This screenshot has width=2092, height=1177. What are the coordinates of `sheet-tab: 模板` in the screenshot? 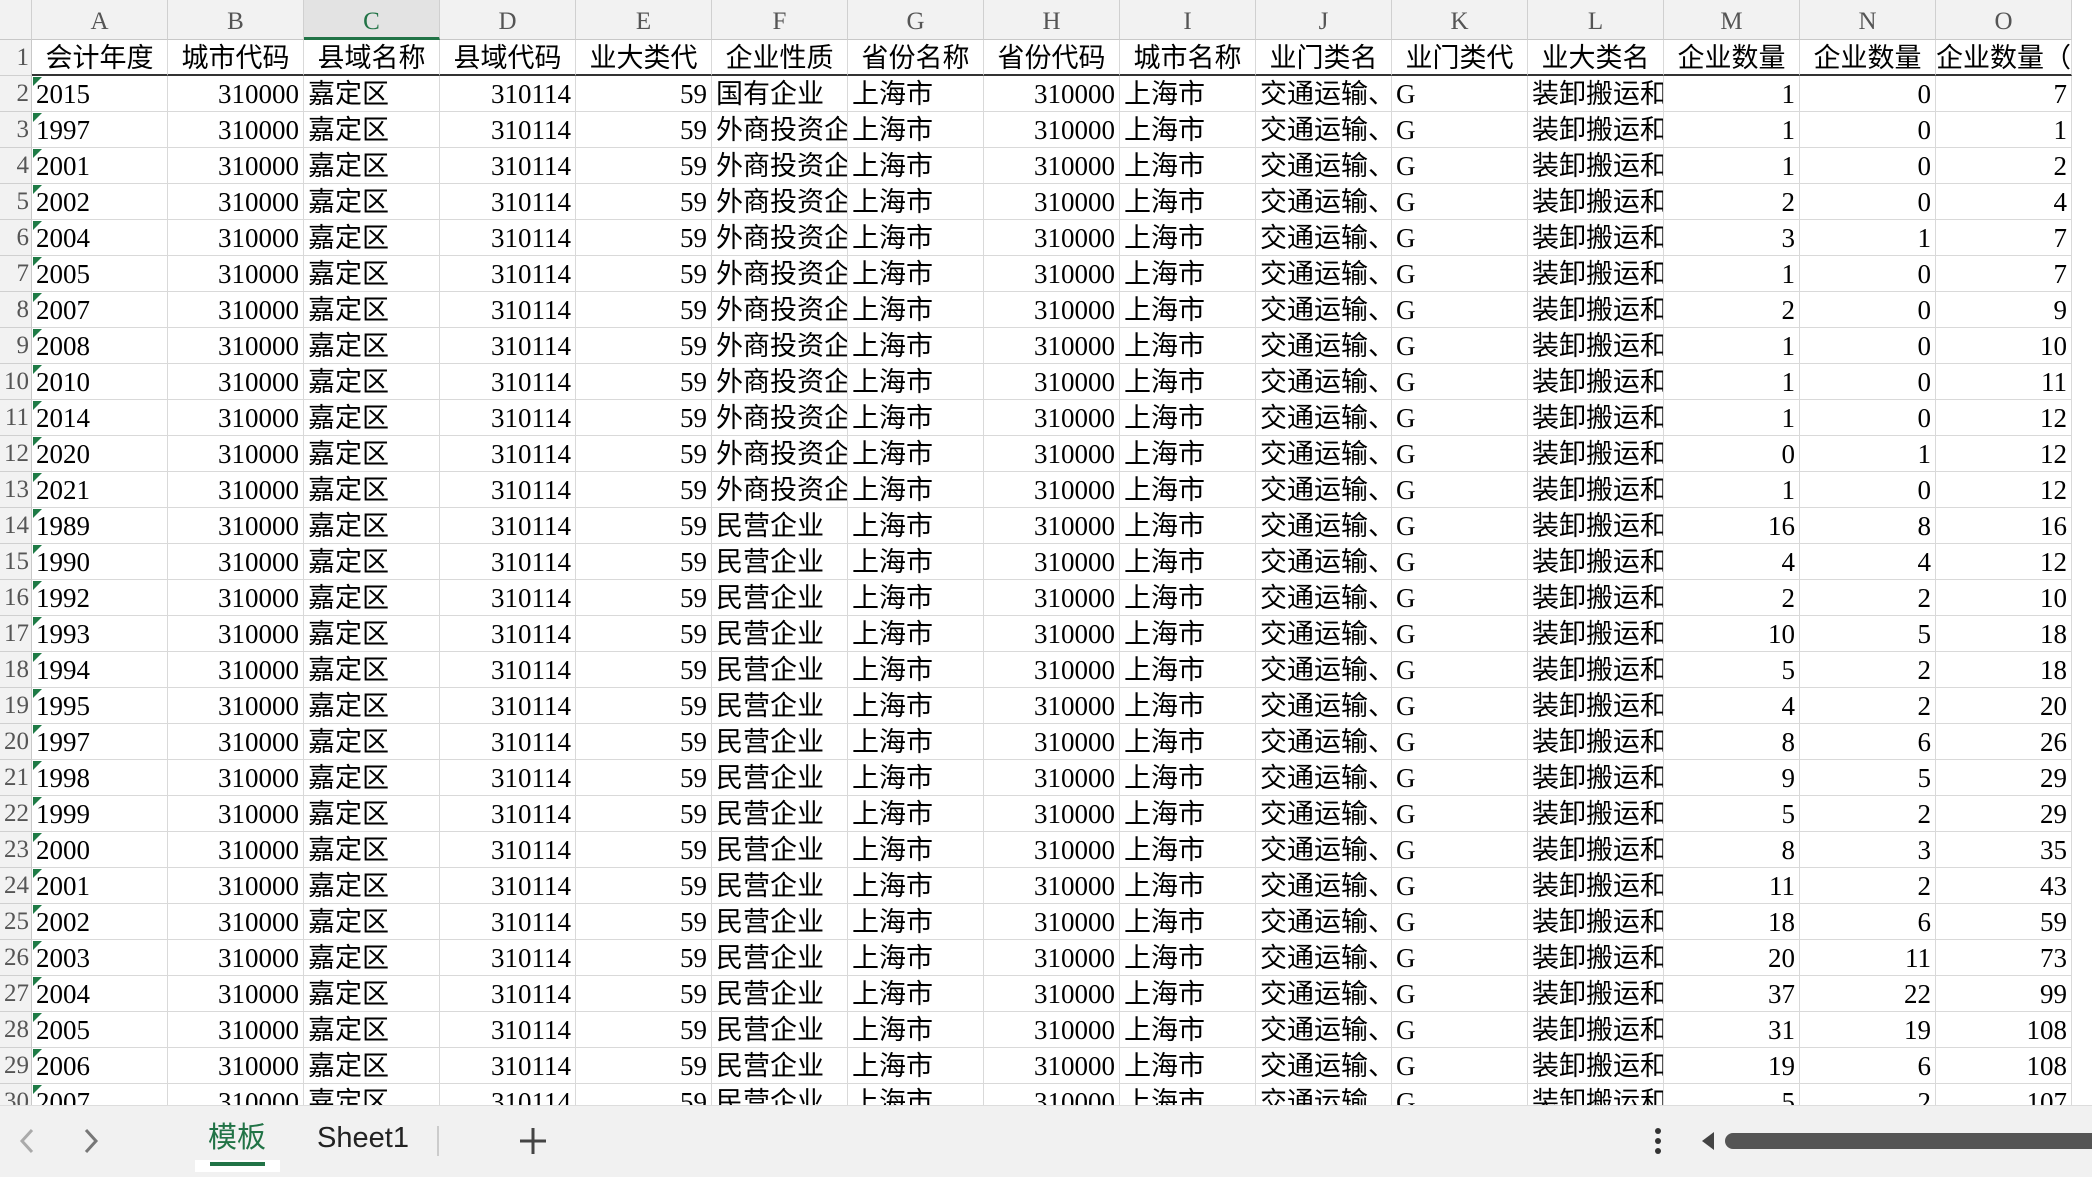 It's located at (236, 1138).